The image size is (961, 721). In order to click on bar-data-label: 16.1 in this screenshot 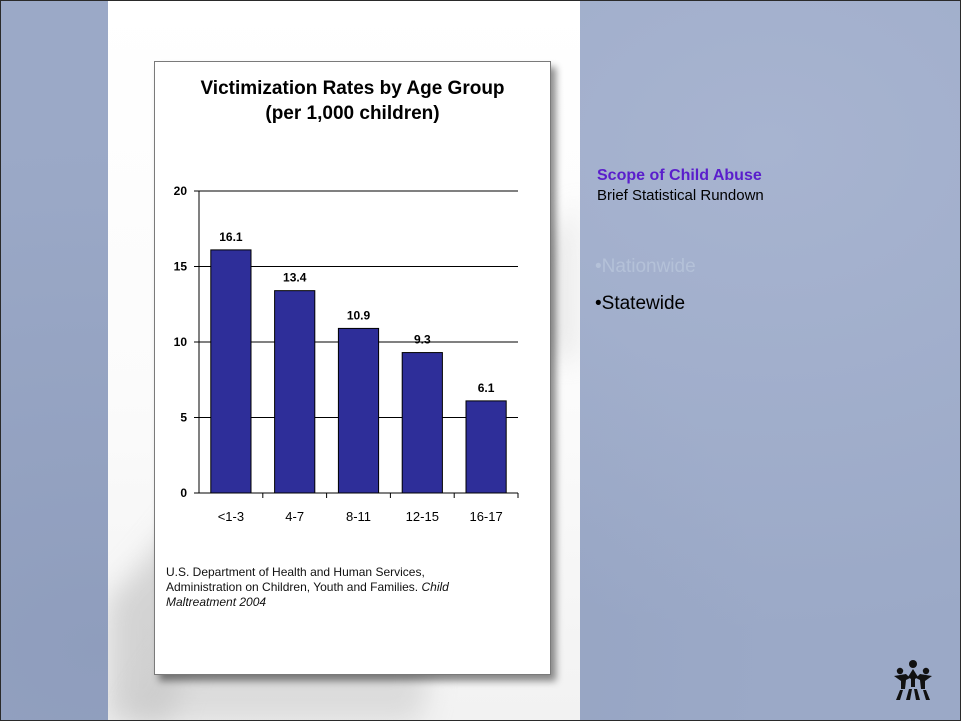, I will do `click(231, 237)`.